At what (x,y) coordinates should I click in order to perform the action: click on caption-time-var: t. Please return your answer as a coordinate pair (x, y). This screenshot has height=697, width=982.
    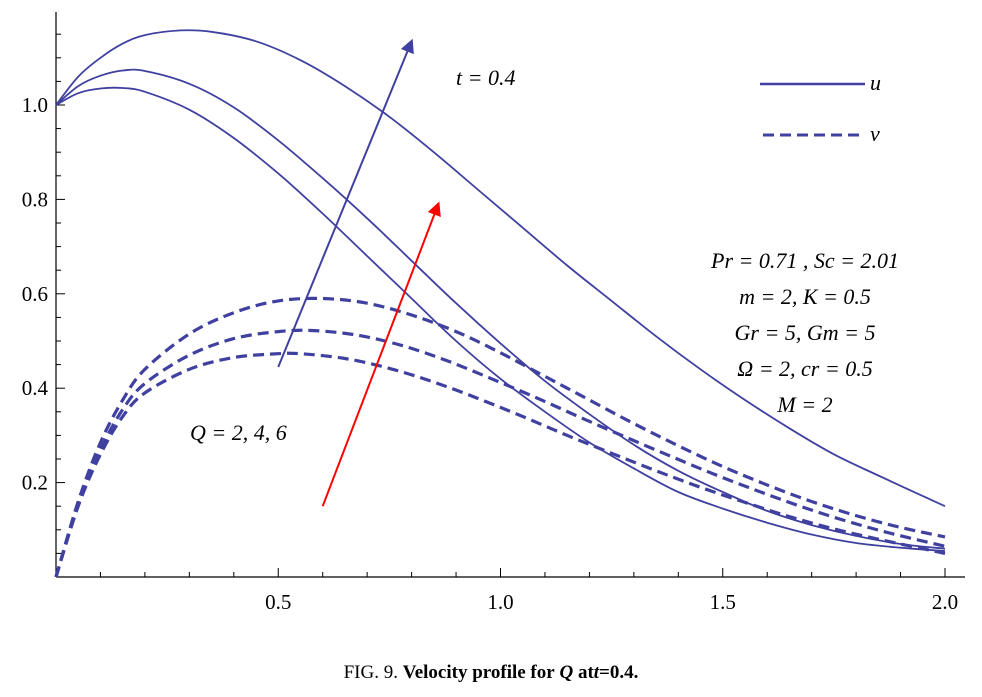
    Looking at the image, I should click on (596, 672).